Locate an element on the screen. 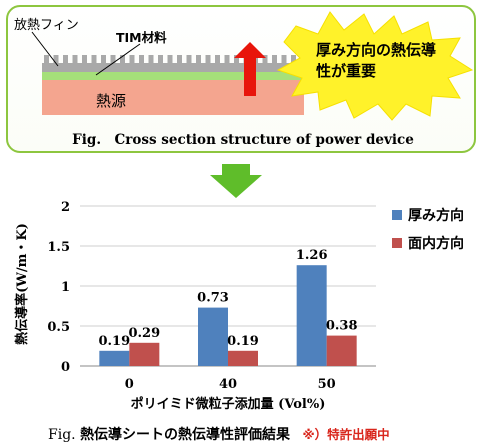  x-tick-label: 50 is located at coordinates (327, 384).